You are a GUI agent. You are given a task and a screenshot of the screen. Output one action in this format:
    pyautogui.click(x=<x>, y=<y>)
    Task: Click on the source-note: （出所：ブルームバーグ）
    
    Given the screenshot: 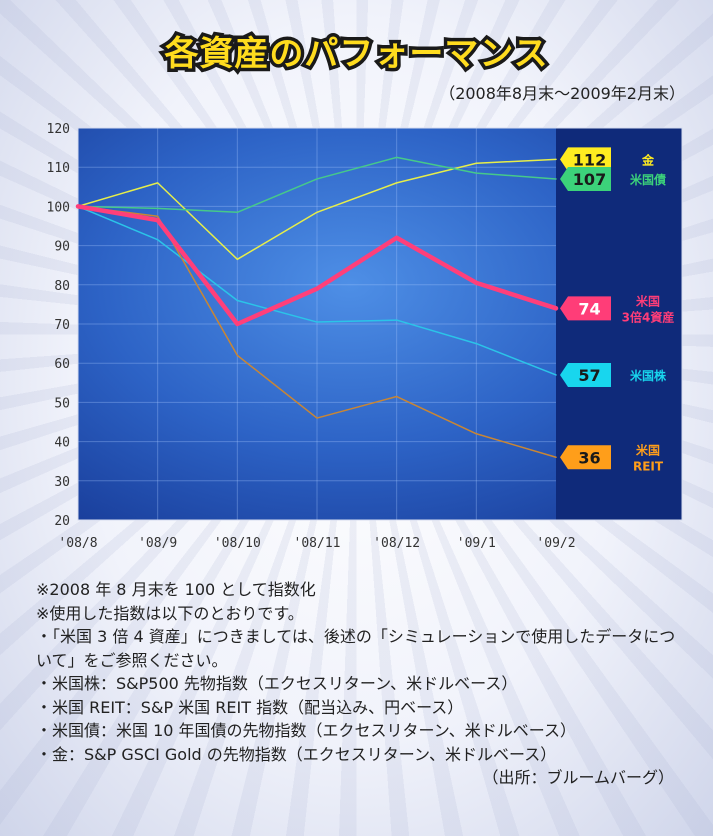 What is the action you would take?
    pyautogui.click(x=578, y=777)
    